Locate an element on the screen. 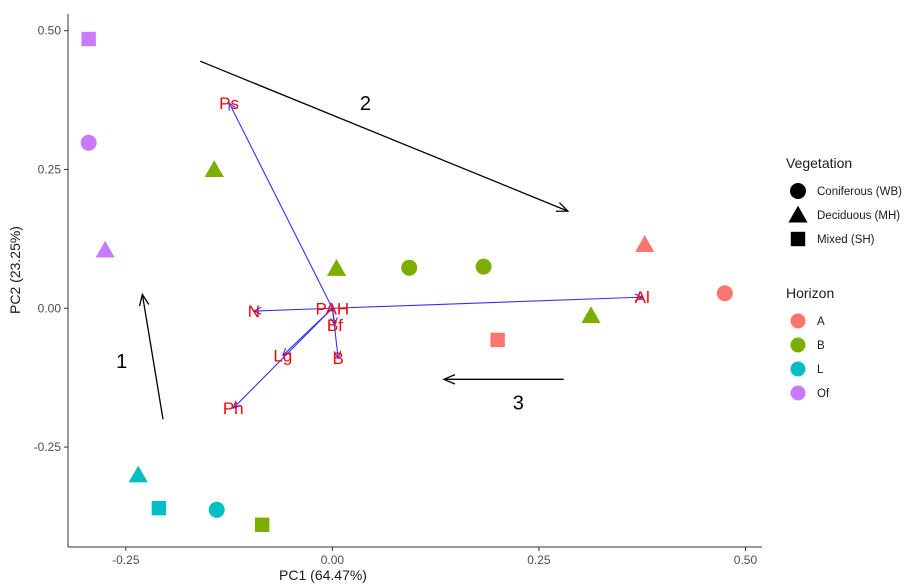  point-l-square is located at coordinates (159, 508).